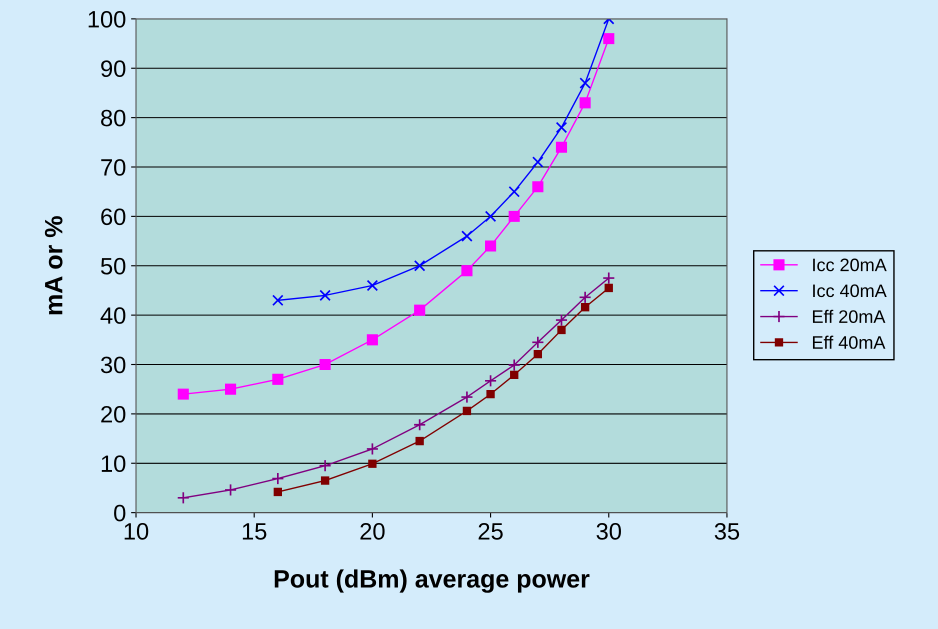  I want to click on y-tick-label: 40, so click(113, 315).